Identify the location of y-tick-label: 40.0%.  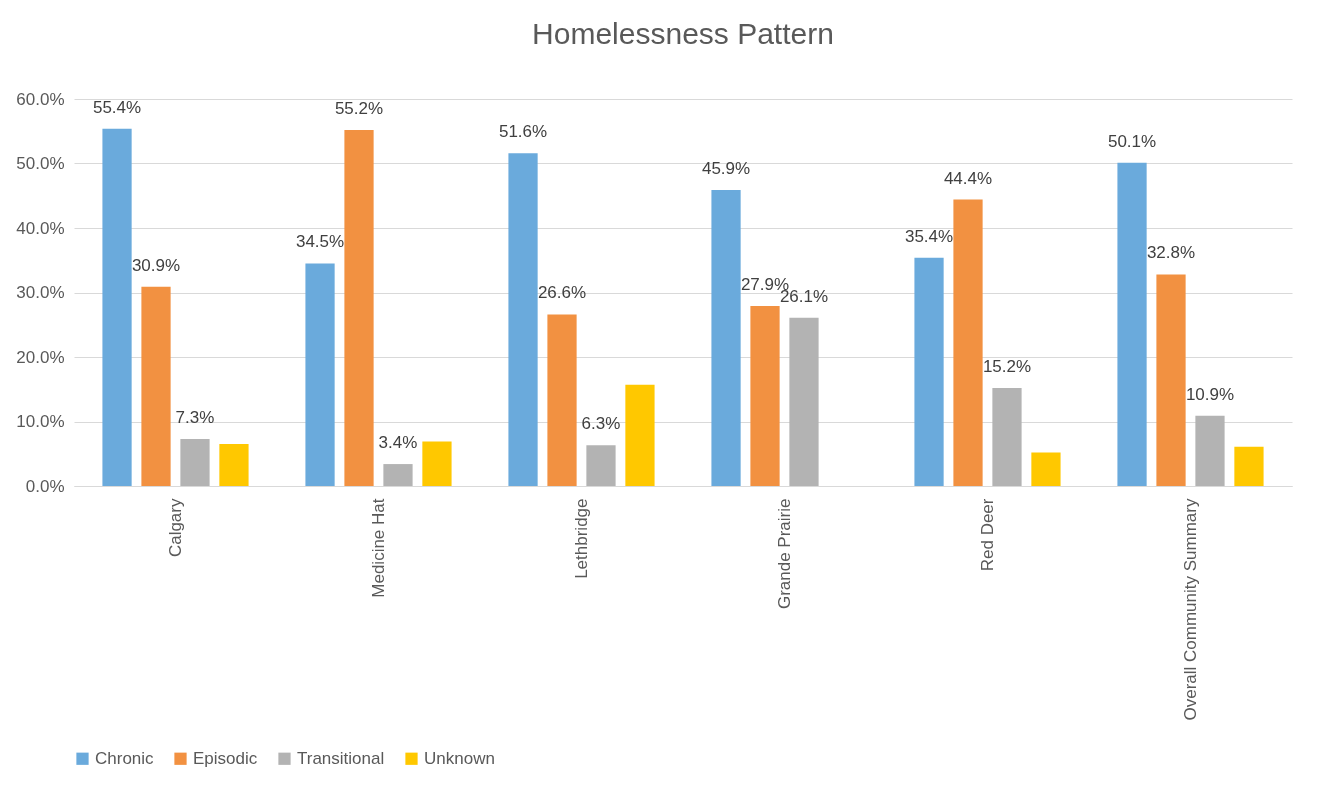
(40, 228).